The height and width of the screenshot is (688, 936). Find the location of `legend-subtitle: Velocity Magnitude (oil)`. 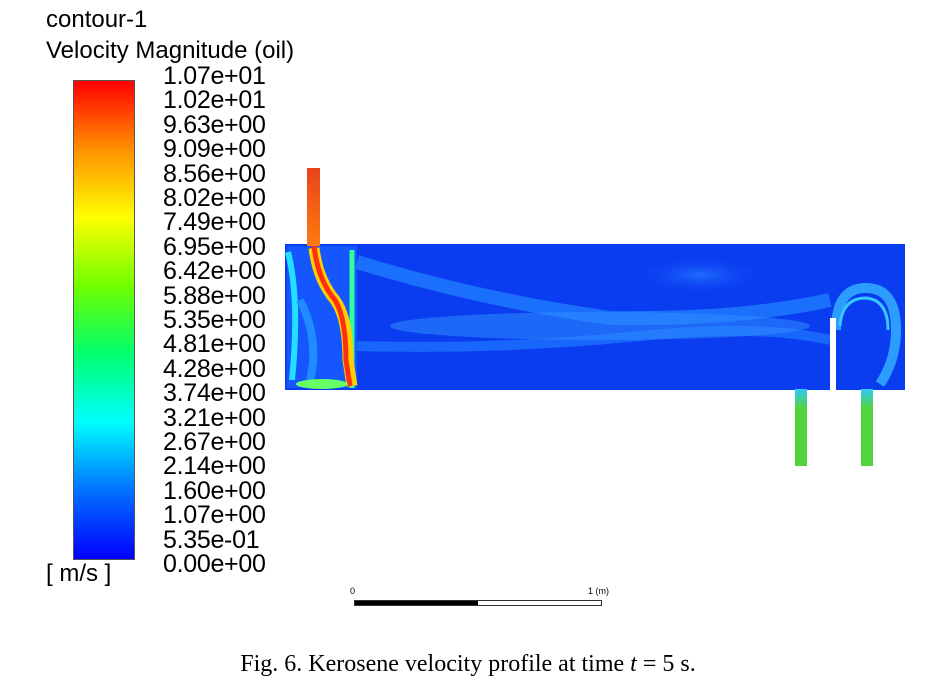

legend-subtitle: Velocity Magnitude (oil) is located at coordinates (170, 50).